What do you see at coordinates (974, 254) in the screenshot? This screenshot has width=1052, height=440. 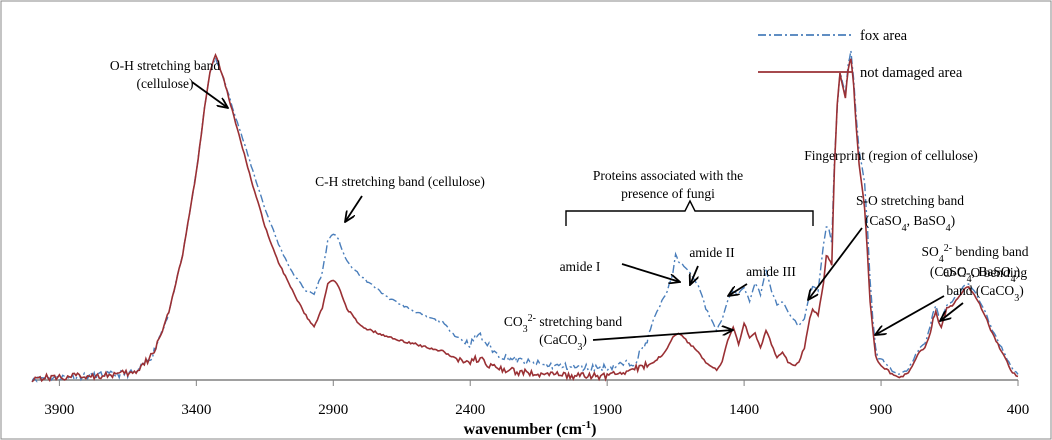 I see `annotation-text: SO42- bending band` at bounding box center [974, 254].